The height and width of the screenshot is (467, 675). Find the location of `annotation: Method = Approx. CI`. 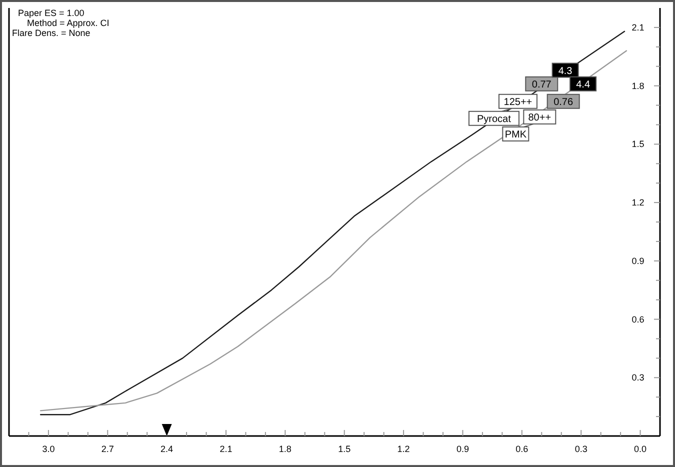

annotation: Method = Approx. CI is located at coordinates (68, 23).